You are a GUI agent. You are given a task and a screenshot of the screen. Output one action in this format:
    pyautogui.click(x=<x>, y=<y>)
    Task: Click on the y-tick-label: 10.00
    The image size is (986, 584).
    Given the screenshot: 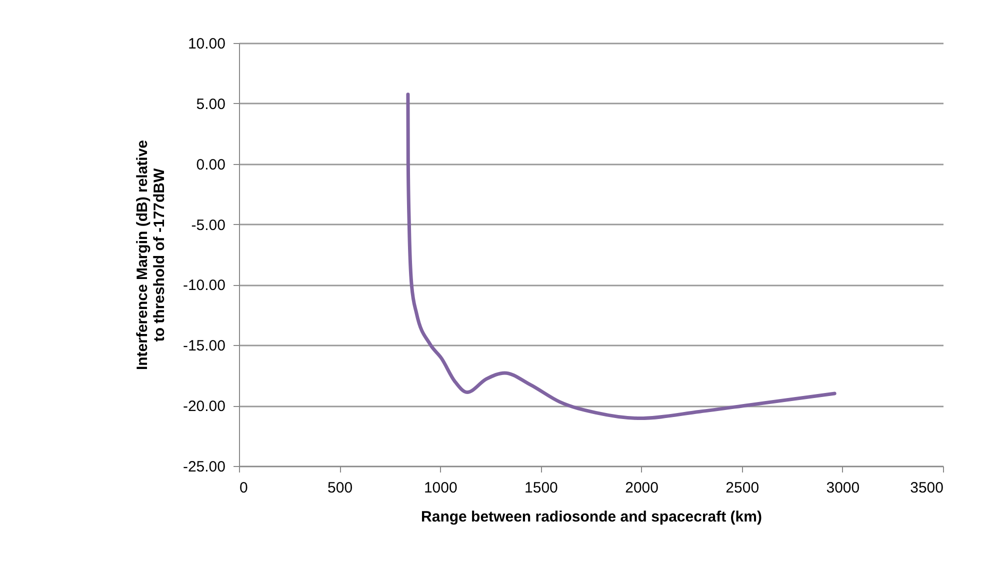 What is the action you would take?
    pyautogui.click(x=207, y=44)
    